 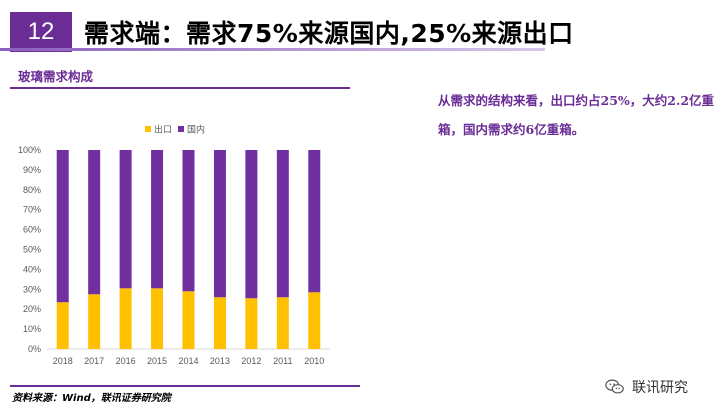 What do you see at coordinates (180, 88) in the screenshot?
I see `chart-header-divider` at bounding box center [180, 88].